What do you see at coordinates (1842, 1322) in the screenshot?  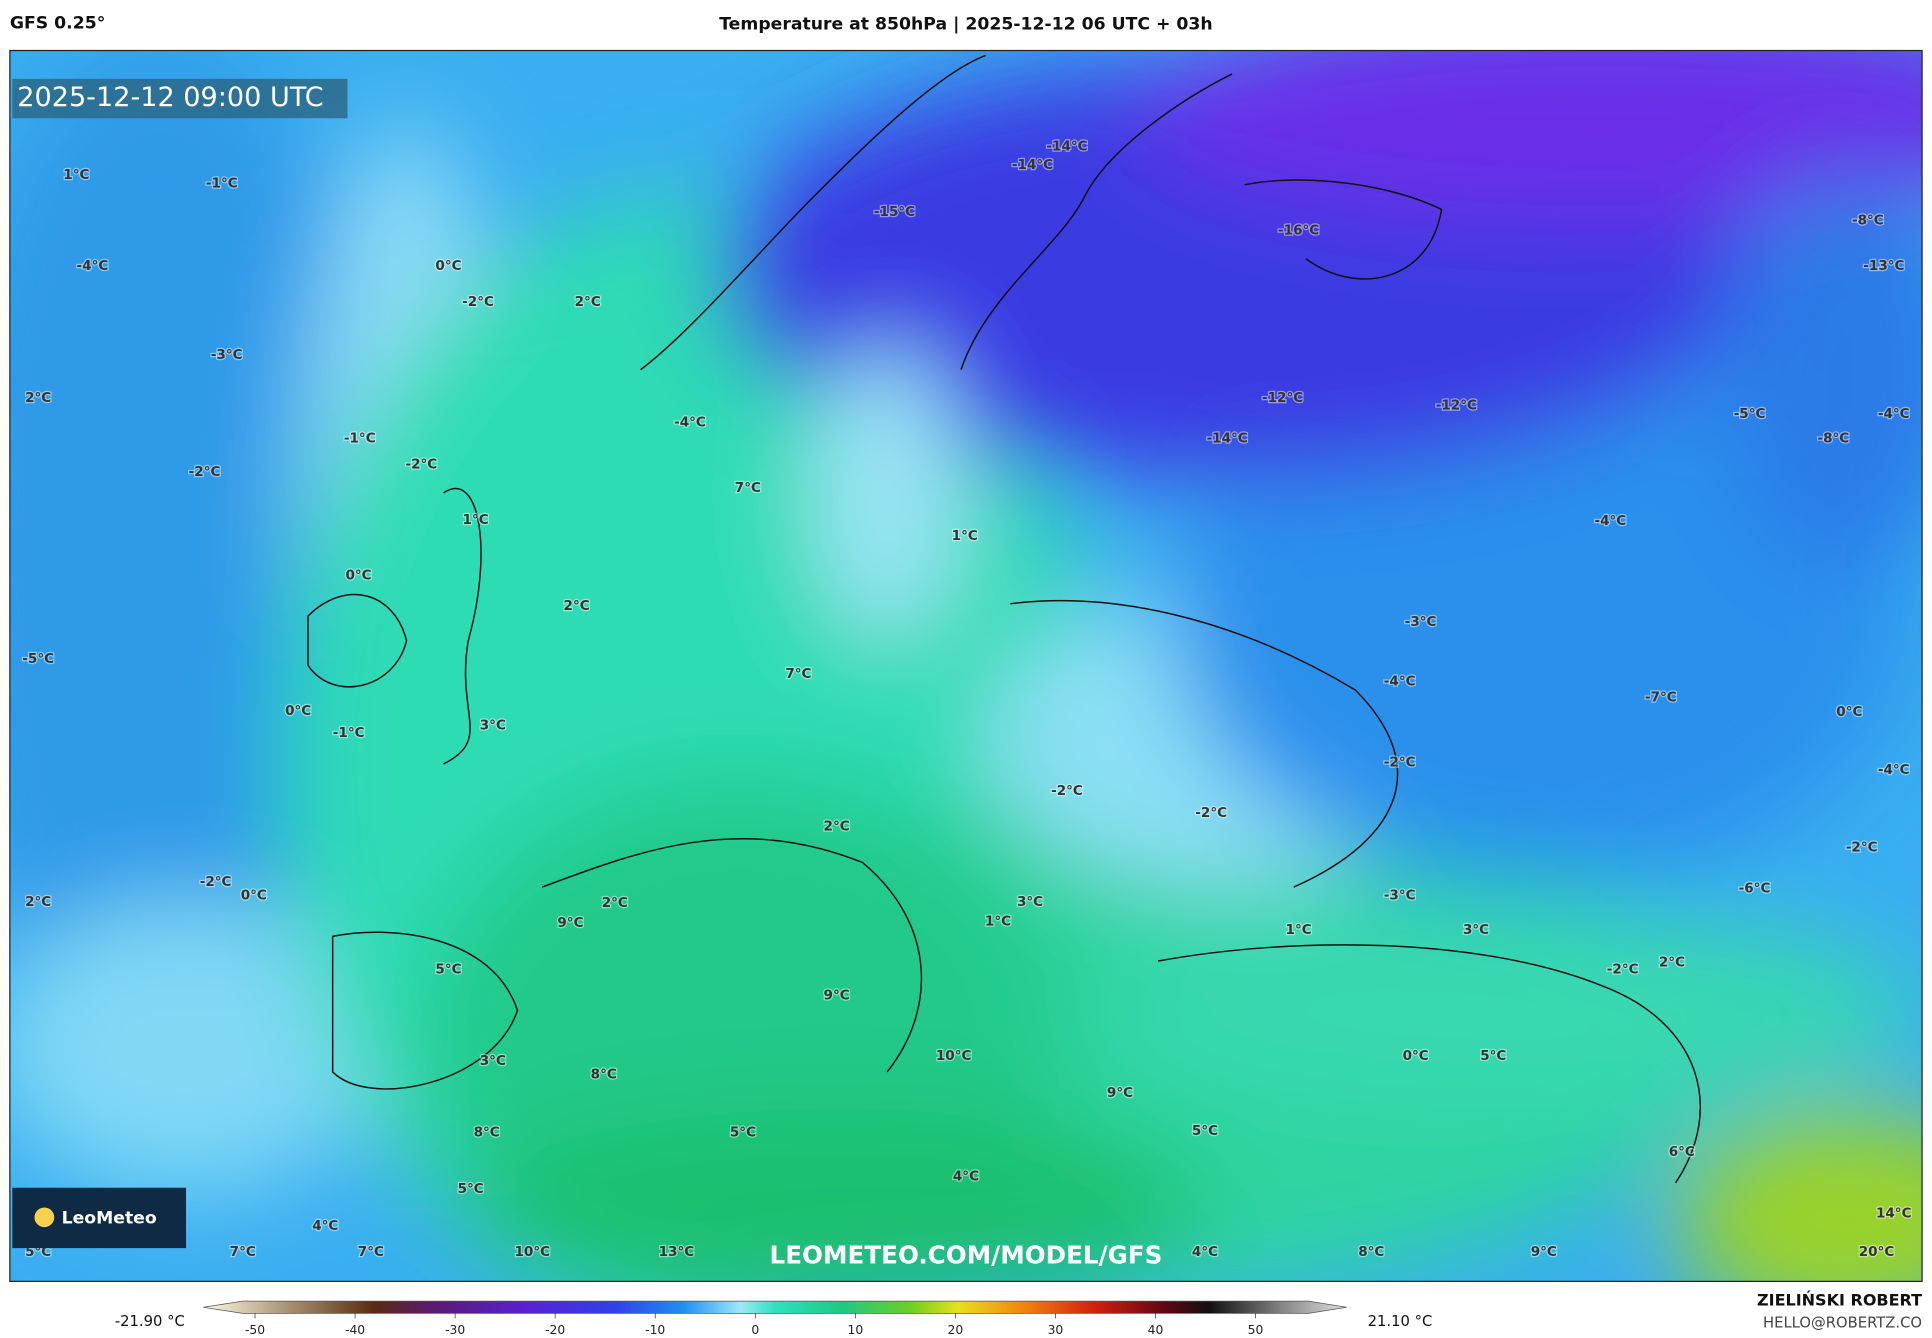 I see `email: HELLO@ROBERTZ.CO` at bounding box center [1842, 1322].